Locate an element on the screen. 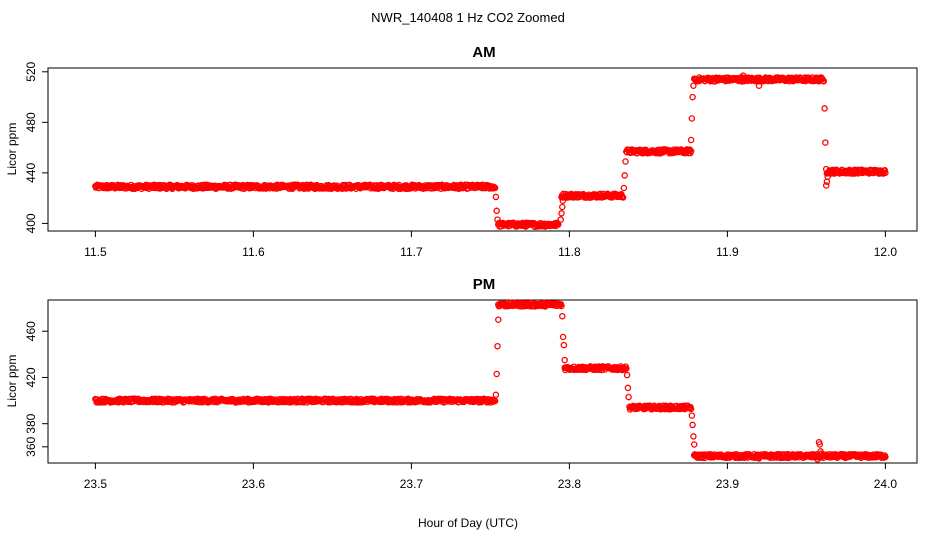 Image resolution: width=936 pixels, height=540 pixels. am-y-tick-label: 480 is located at coordinates (31, 122).